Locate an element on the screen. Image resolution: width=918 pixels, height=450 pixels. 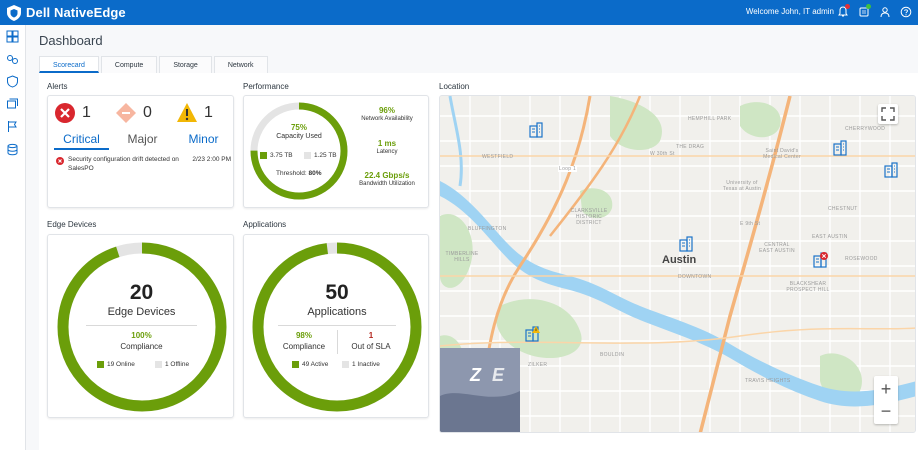
shield-logo-icon is located at coordinates (14, 12).